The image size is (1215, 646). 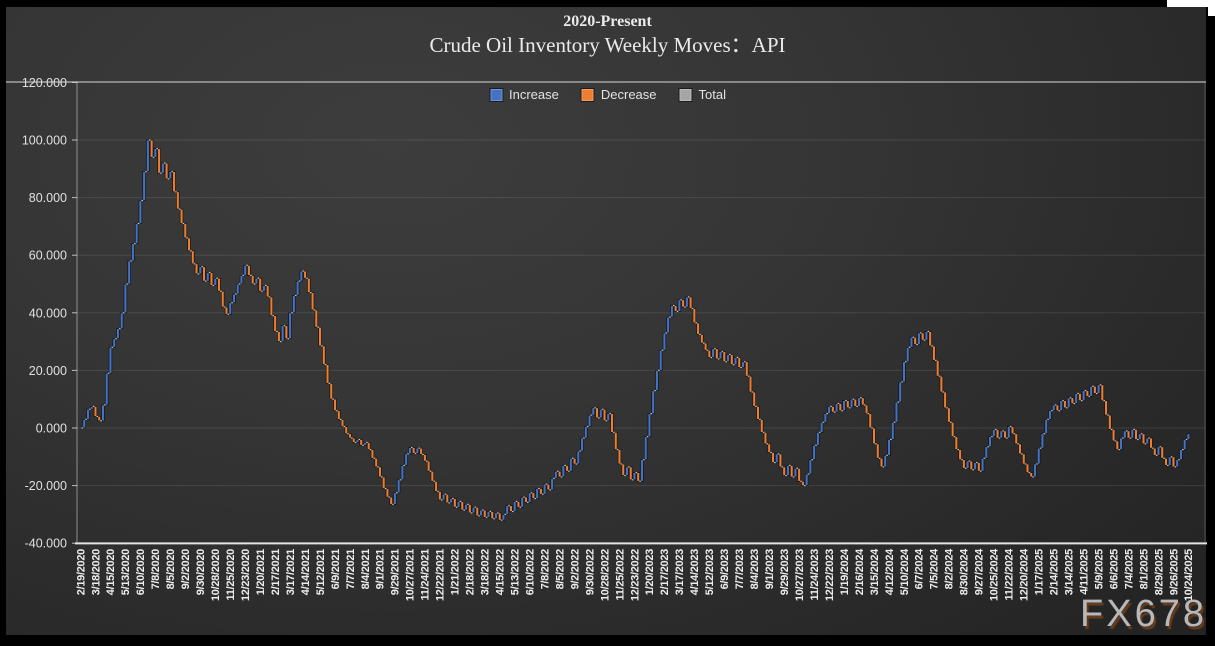 I want to click on svg-text: 6/6/2025, so click(x=1114, y=569).